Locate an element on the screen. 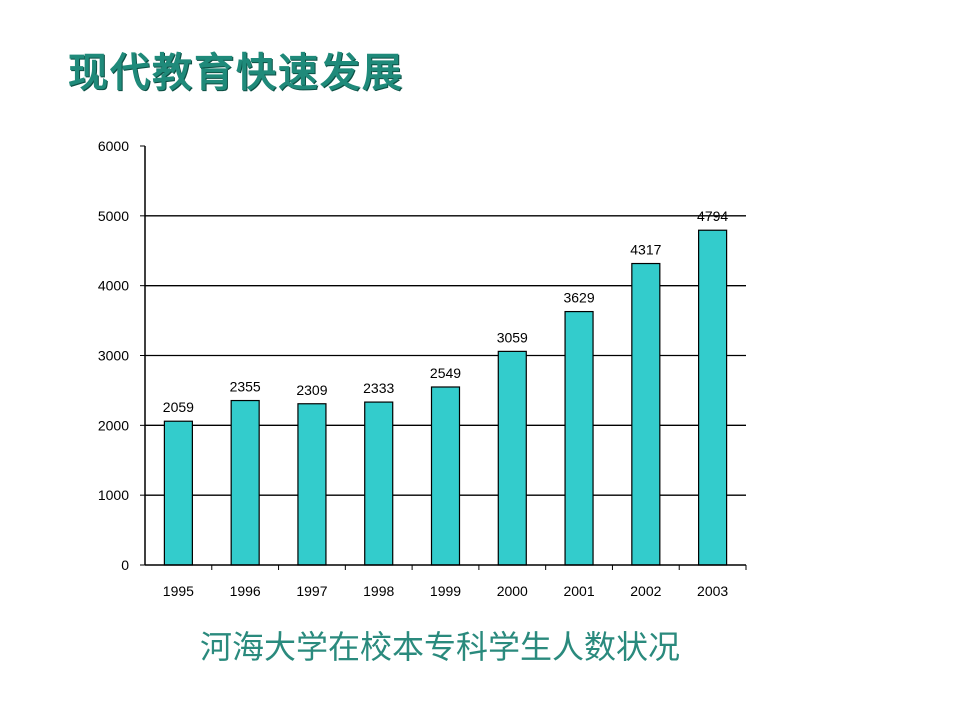 The image size is (960, 720). y-tick-label: 4000 is located at coordinates (113, 286).